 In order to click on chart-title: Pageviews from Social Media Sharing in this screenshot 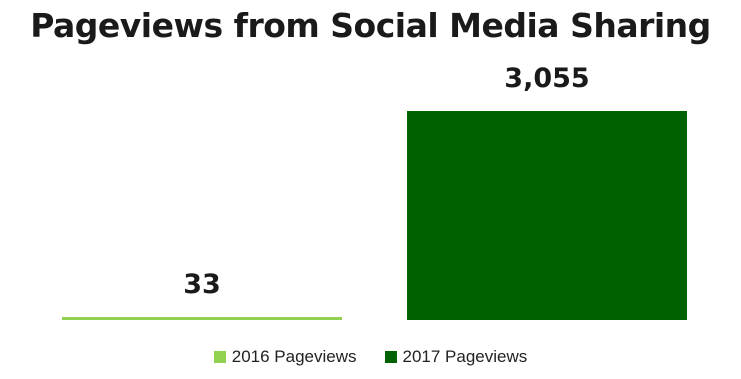, I will do `click(370, 25)`.